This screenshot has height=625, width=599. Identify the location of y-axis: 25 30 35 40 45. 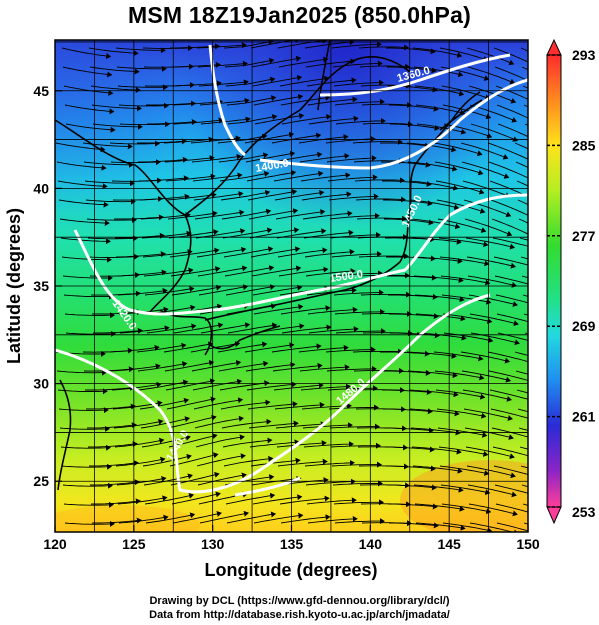
(47, 286).